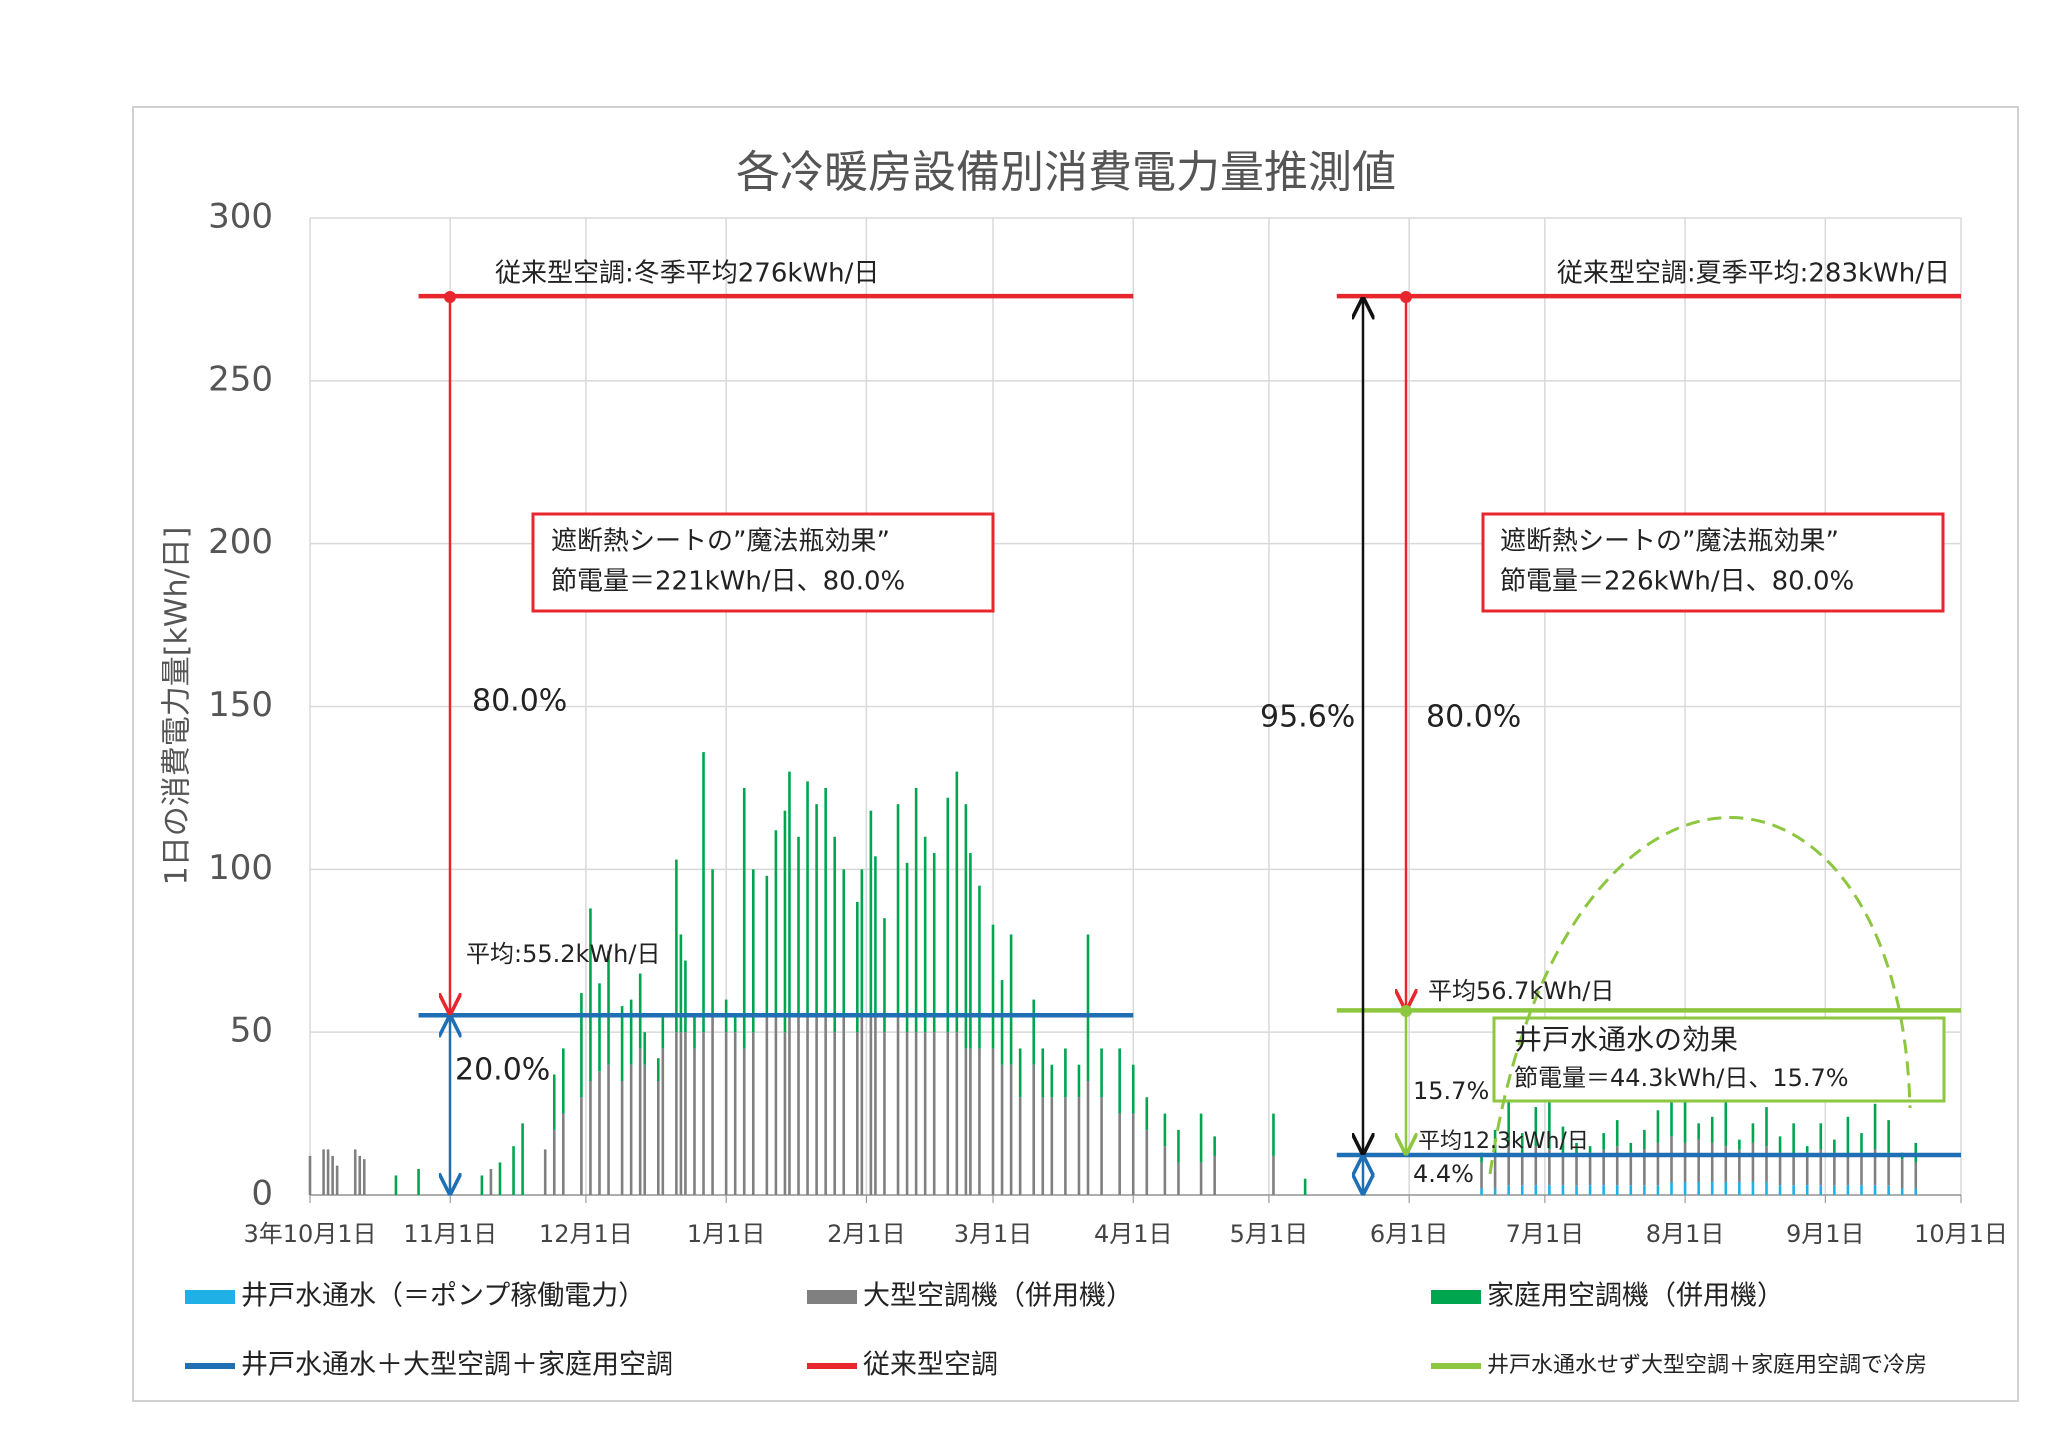 The height and width of the screenshot is (1451, 2048). Describe the element at coordinates (586, 1234) in the screenshot. I see `x-tick-label: 12月1日` at that location.